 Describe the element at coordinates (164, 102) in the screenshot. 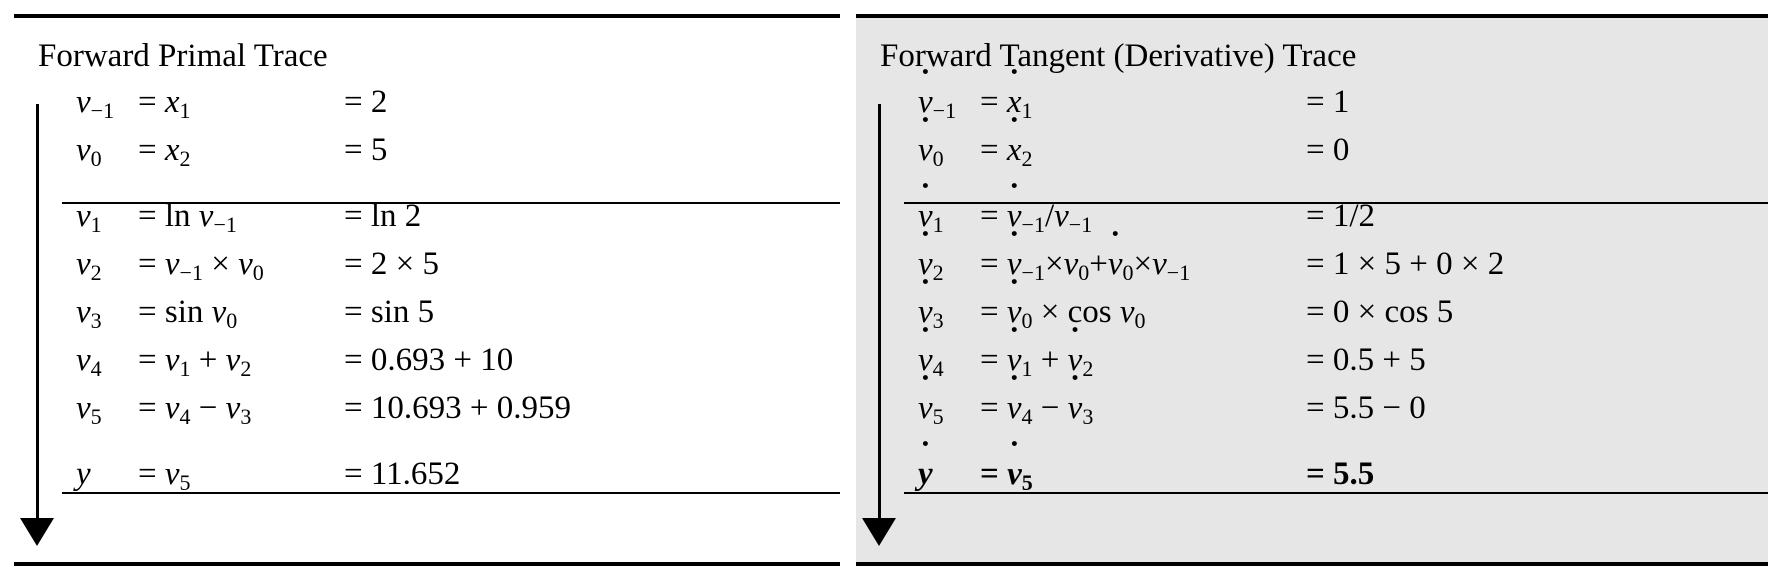

I see `definition-expression: = x1` at that location.